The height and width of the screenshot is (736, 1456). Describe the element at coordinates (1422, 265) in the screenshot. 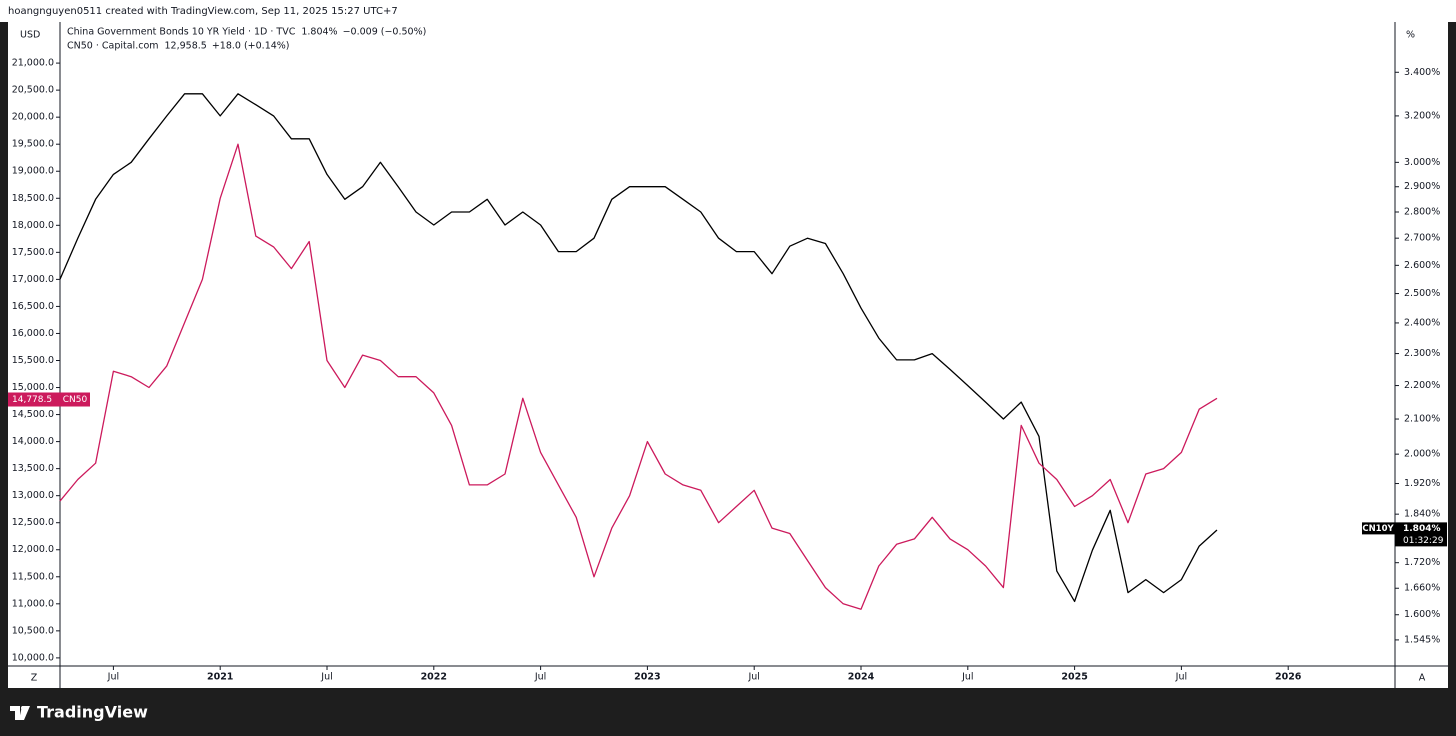

I see `y2-tick-label: 2.600%` at that location.